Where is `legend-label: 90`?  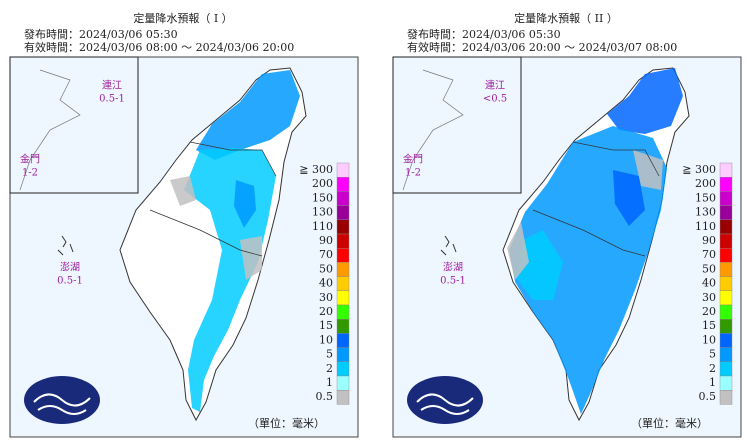 legend-label: 90 is located at coordinates (709, 240).